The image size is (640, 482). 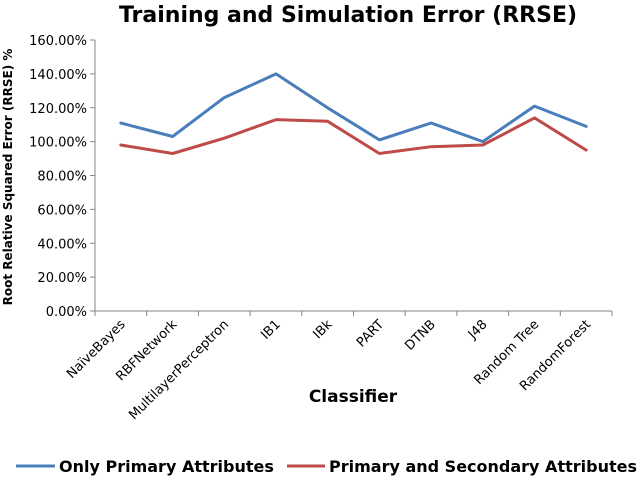 What do you see at coordinates (58, 109) in the screenshot?
I see `y-tick-label: 120.00%` at bounding box center [58, 109].